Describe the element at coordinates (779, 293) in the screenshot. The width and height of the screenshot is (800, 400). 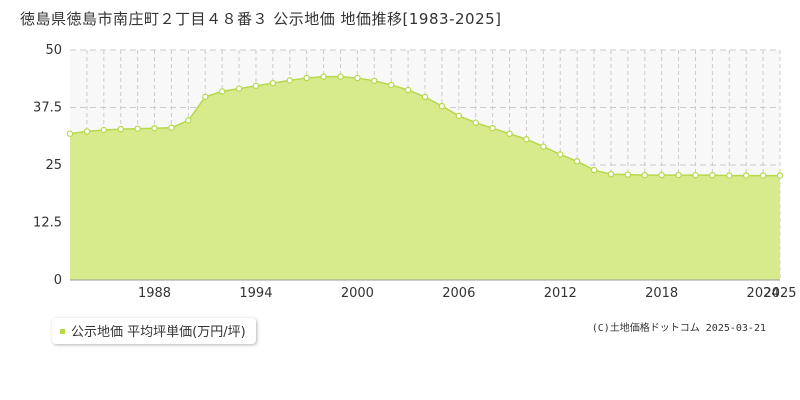
I see `x-tick-label: 2025` at that location.